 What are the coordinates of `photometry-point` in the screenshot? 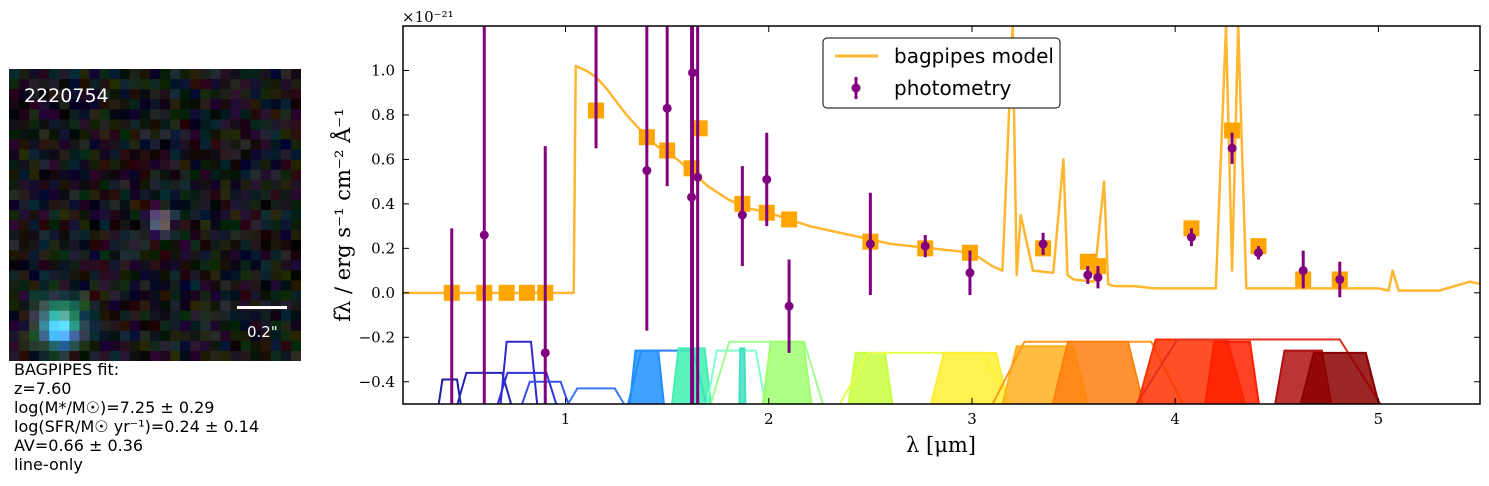 It's located at (1259, 253).